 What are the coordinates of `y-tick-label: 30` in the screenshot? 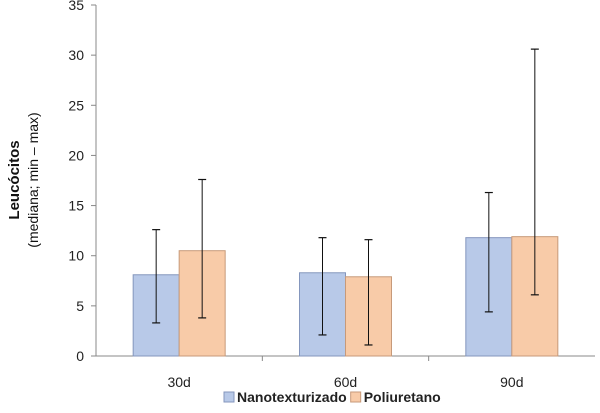 It's located at (76, 55).